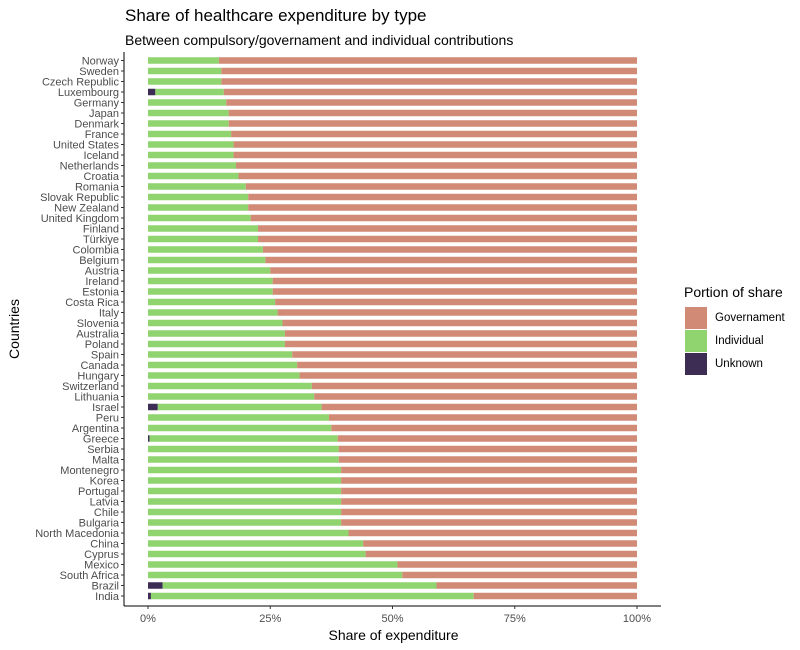  What do you see at coordinates (432, 123) in the screenshot?
I see `bar-governament-denmark` at bounding box center [432, 123].